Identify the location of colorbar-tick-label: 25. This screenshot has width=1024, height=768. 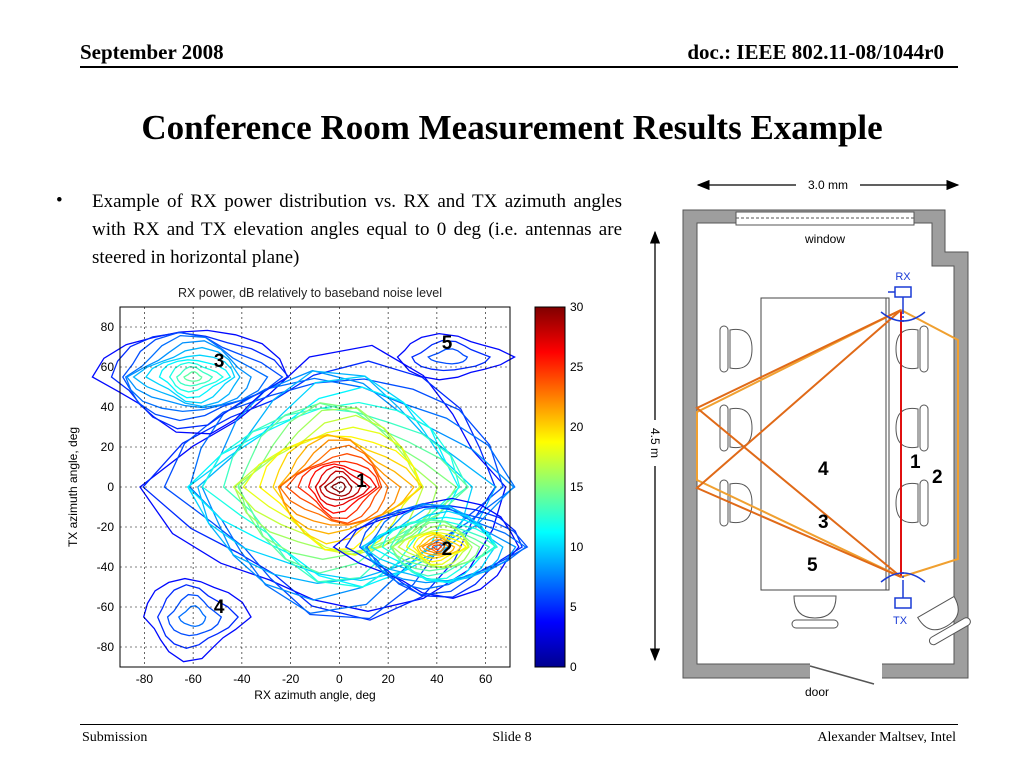
(577, 367).